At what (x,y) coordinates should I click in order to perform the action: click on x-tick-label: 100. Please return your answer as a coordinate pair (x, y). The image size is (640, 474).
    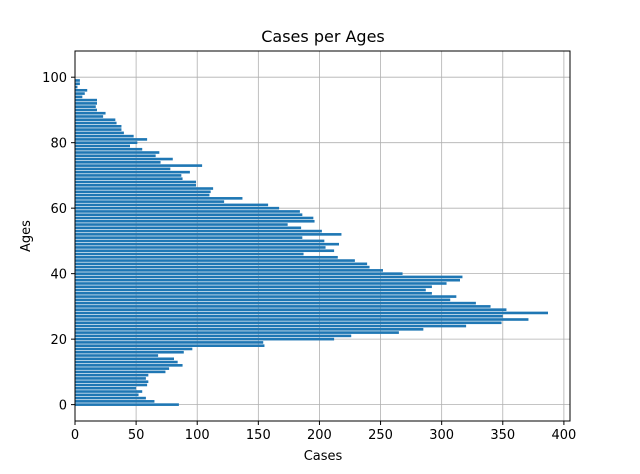
    Looking at the image, I should click on (197, 435).